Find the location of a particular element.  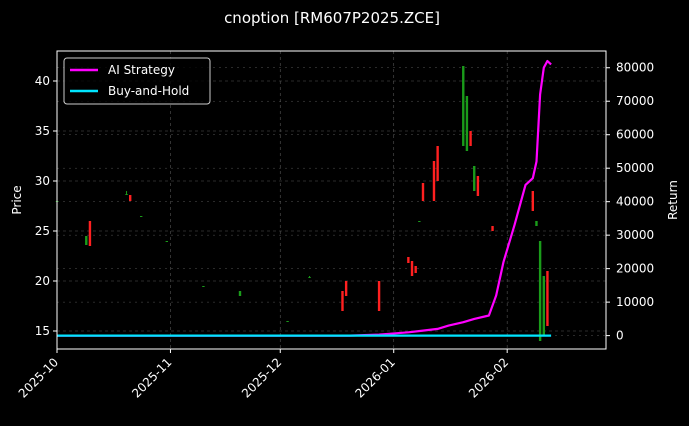

legend-box is located at coordinates (137, 81).